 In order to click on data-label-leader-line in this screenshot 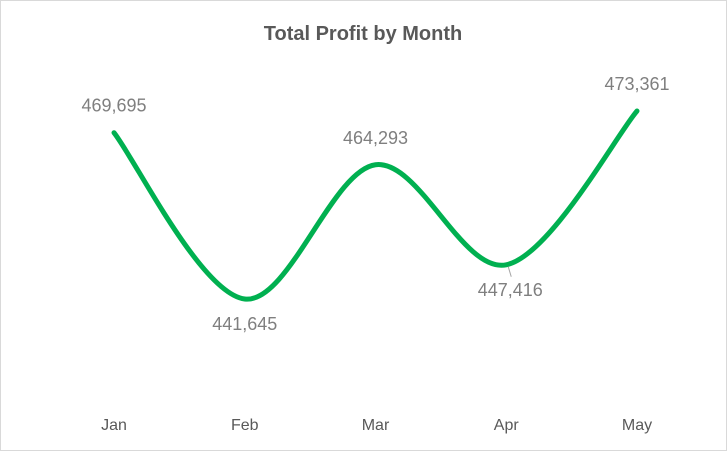, I will do `click(509, 271)`.